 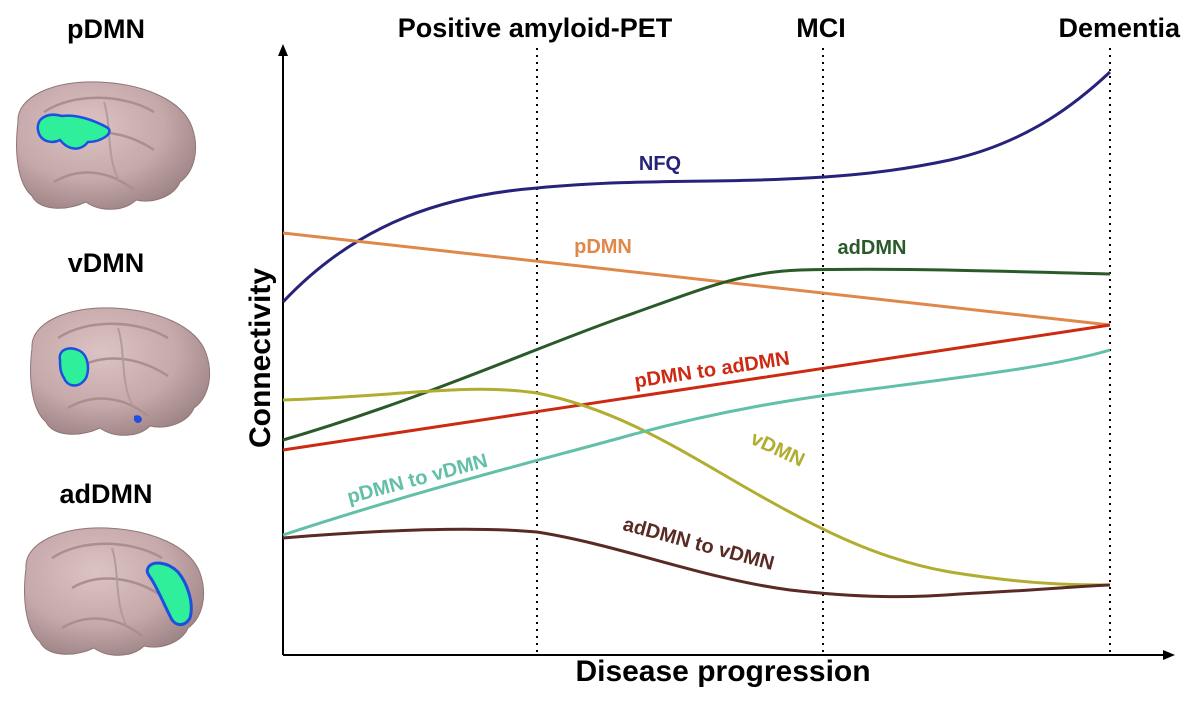 What do you see at coordinates (872, 248) in the screenshot?
I see `curve-label-addmn: adDMN` at bounding box center [872, 248].